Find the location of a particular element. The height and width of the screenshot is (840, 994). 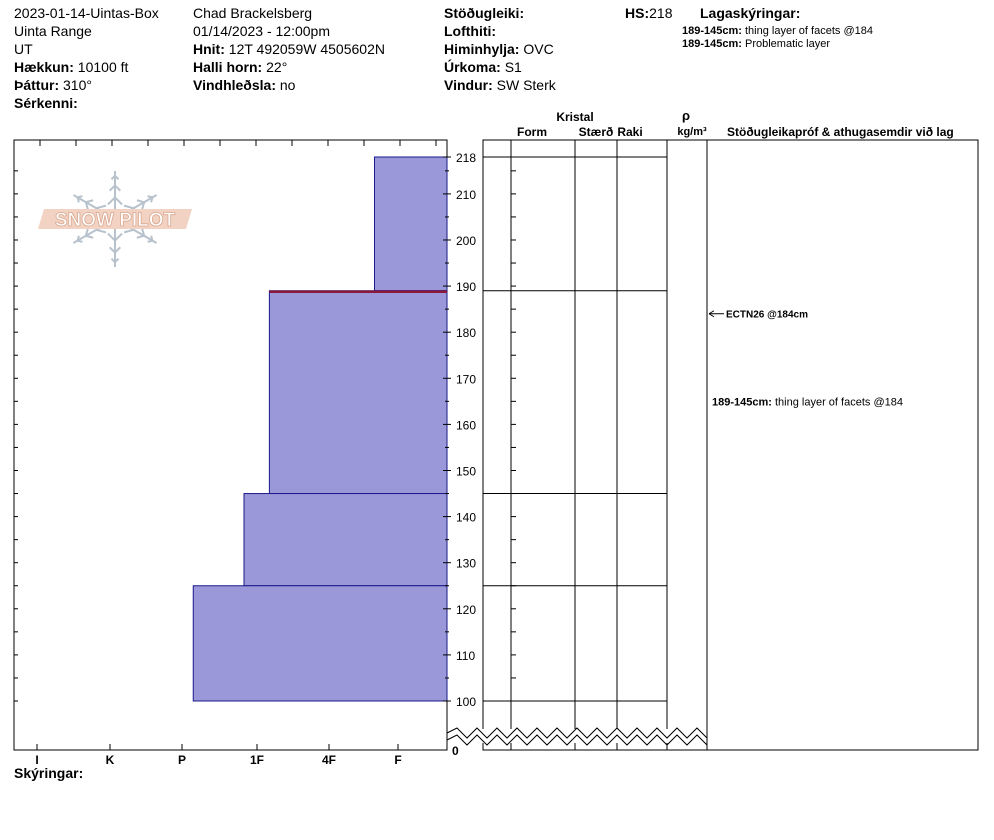

sky-row: Himinhylja: OVC is located at coordinates (500, 49).